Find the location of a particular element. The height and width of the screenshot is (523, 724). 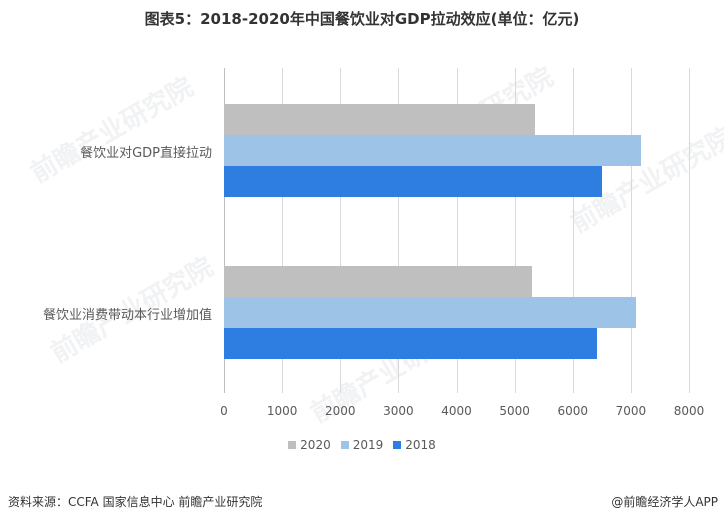

x-tick-label: 8000 is located at coordinates (689, 411).